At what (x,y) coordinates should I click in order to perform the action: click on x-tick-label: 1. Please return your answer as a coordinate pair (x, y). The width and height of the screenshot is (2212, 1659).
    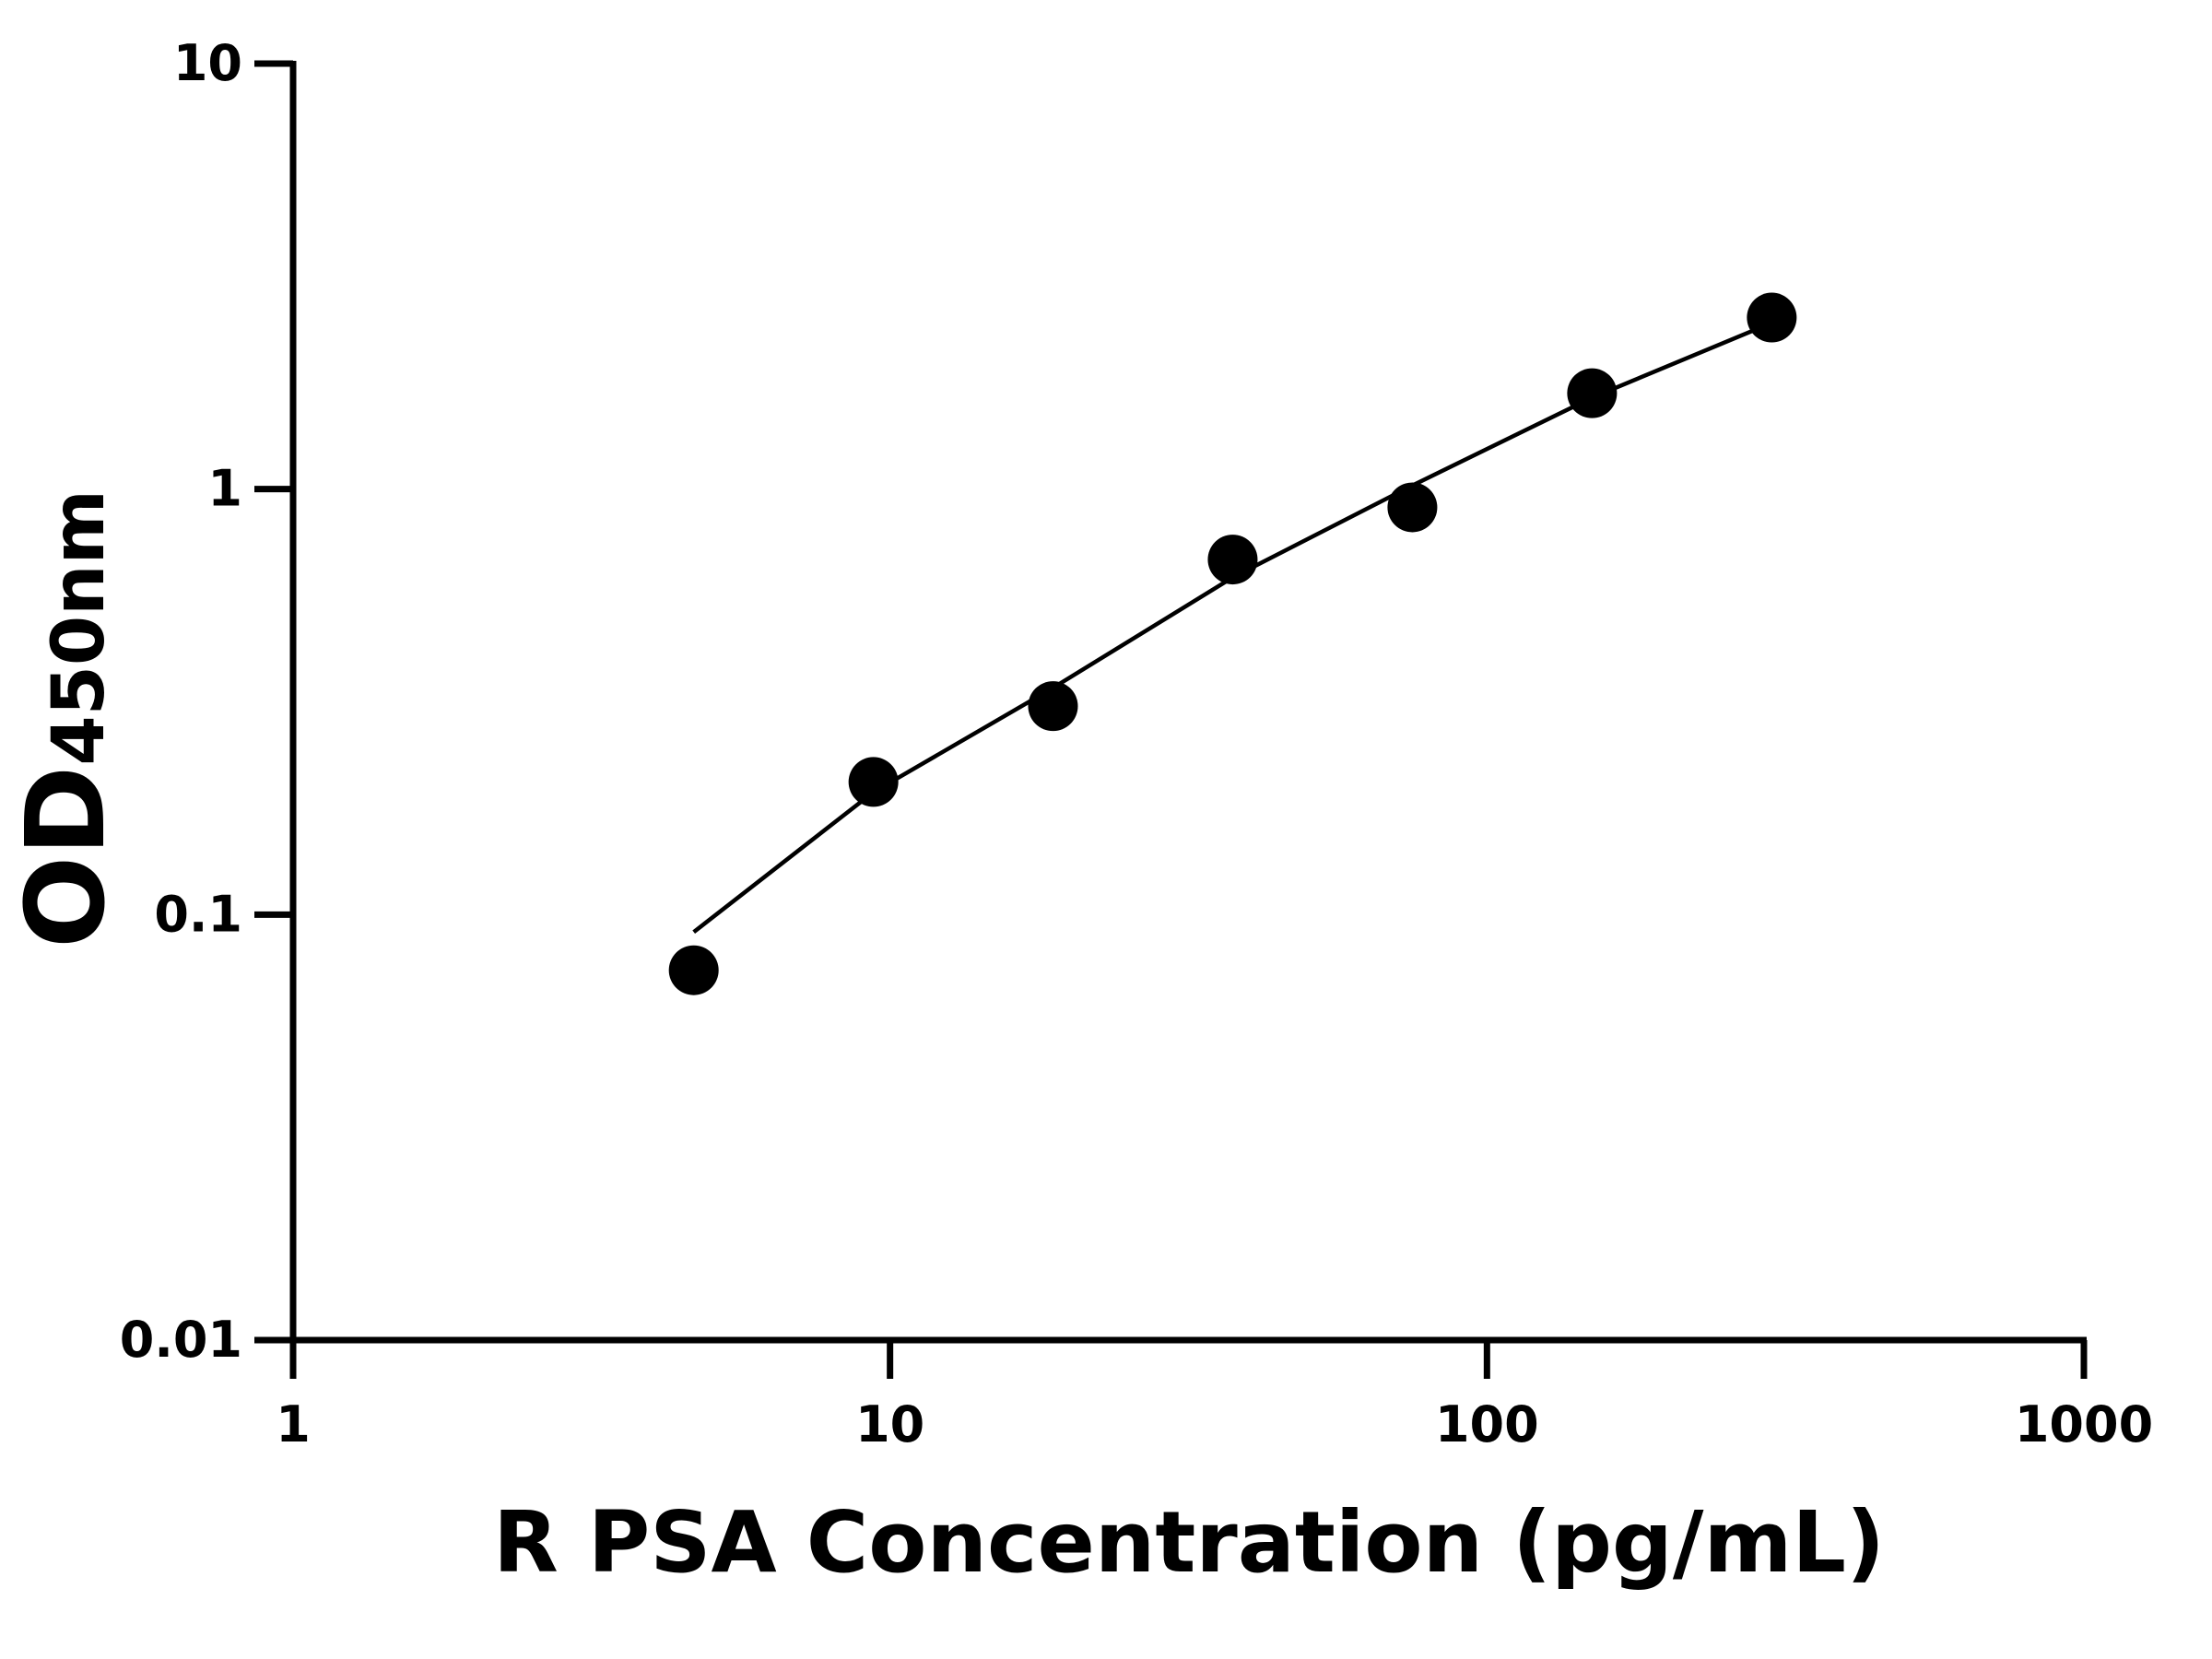
    Looking at the image, I should click on (293, 1424).